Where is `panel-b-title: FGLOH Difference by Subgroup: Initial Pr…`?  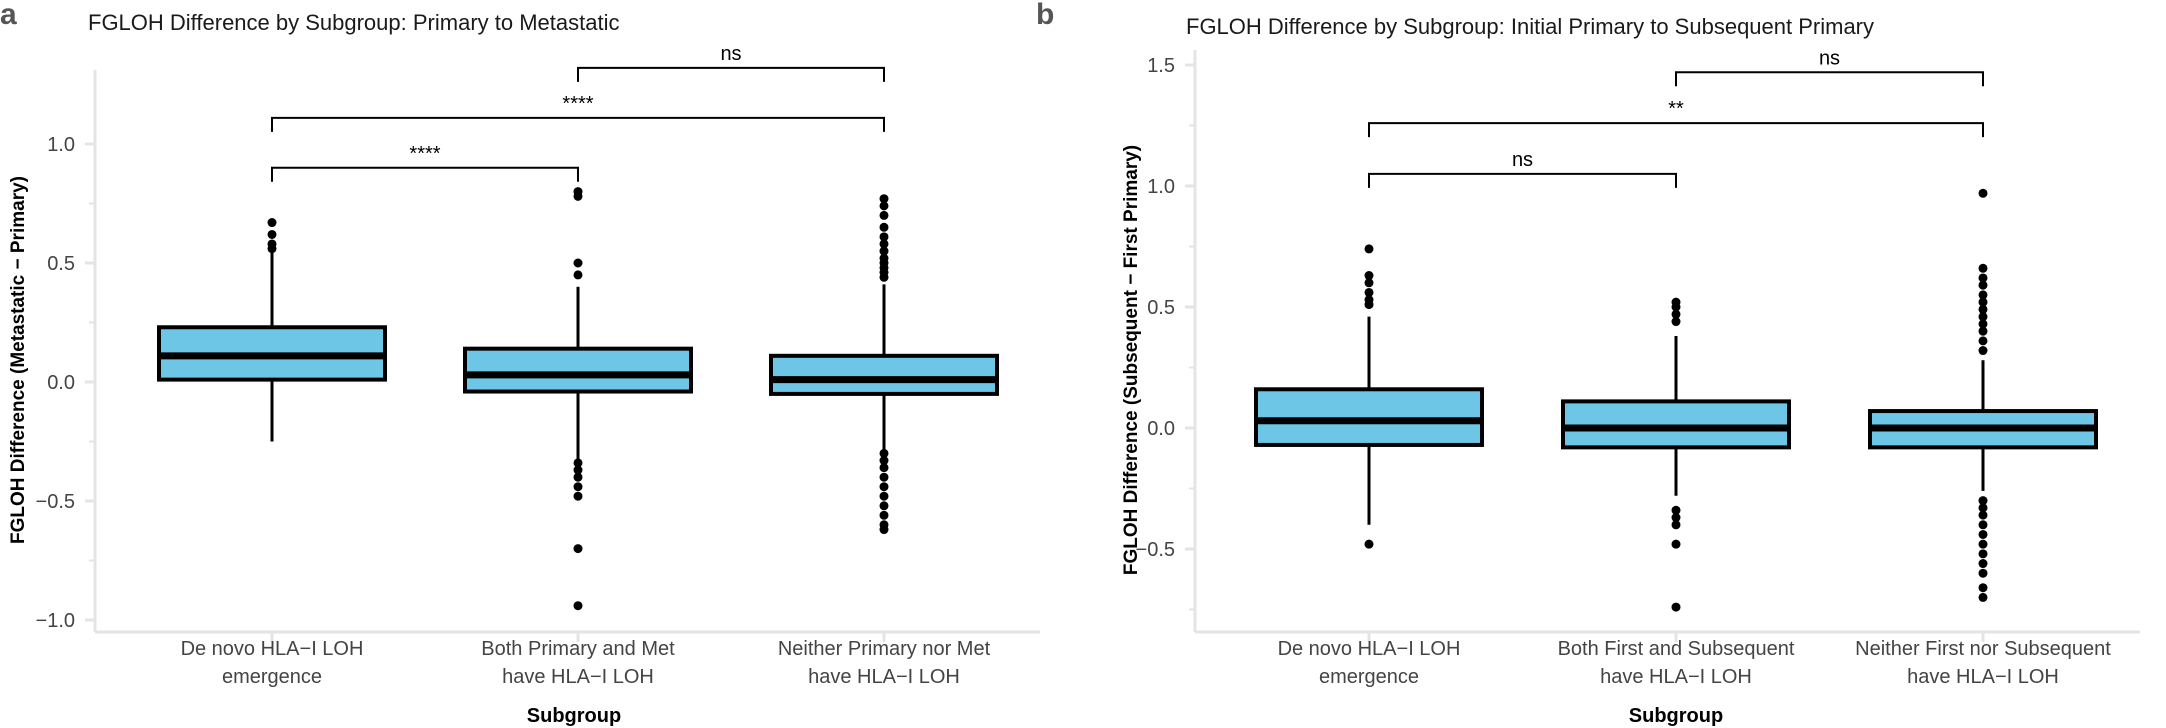
panel-b-title: FGLOH Difference by Subgroup: Initial Pr… is located at coordinates (1530, 26).